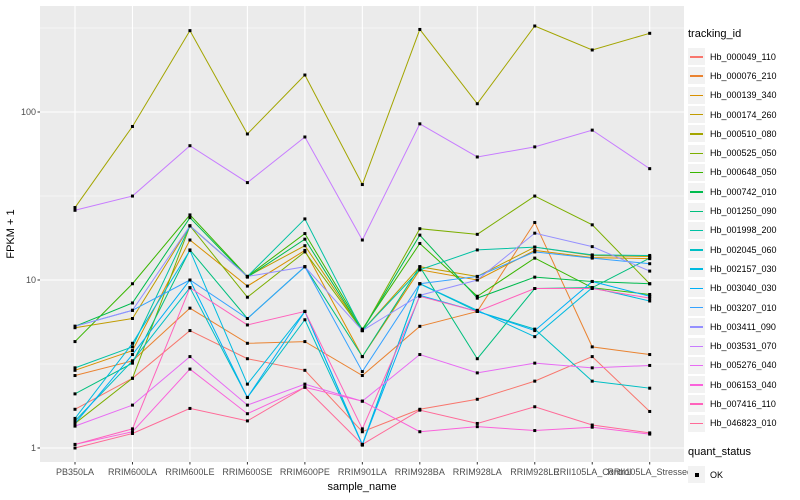  Describe the element at coordinates (743, 56) in the screenshot. I see `legend-label: Hb_000049_110` at that location.